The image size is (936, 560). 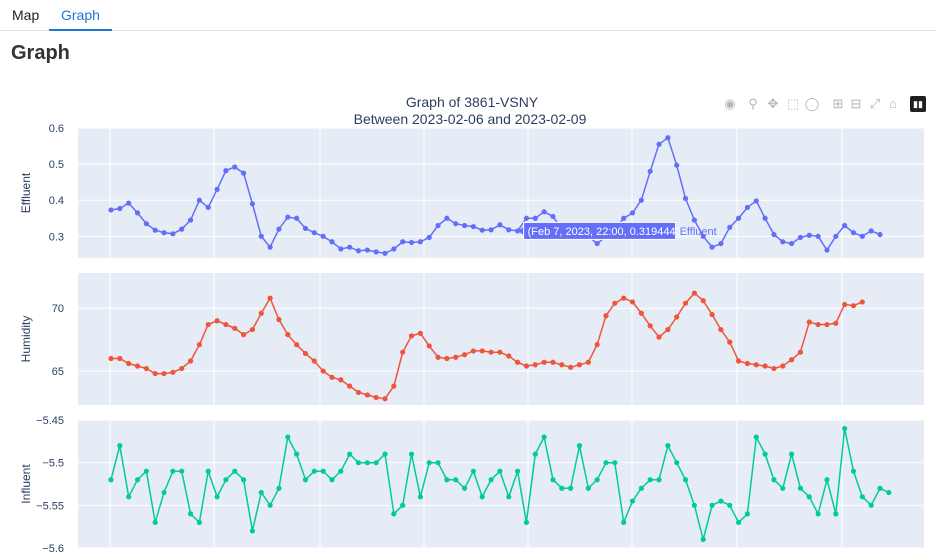 What do you see at coordinates (793, 103) in the screenshot?
I see `box-select-icon: ⬚` at bounding box center [793, 103].